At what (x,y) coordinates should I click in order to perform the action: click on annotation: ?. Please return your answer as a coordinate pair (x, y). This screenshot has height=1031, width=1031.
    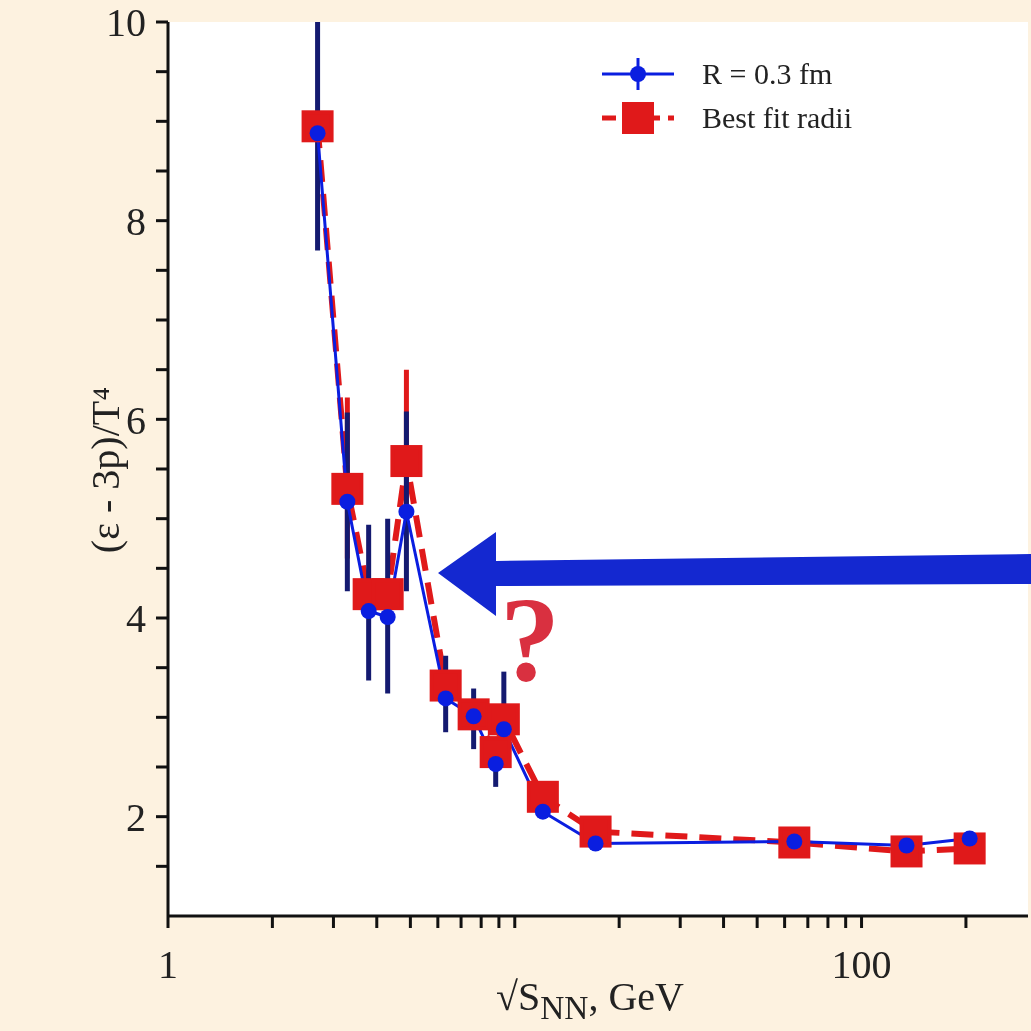
    Looking at the image, I should click on (530, 639).